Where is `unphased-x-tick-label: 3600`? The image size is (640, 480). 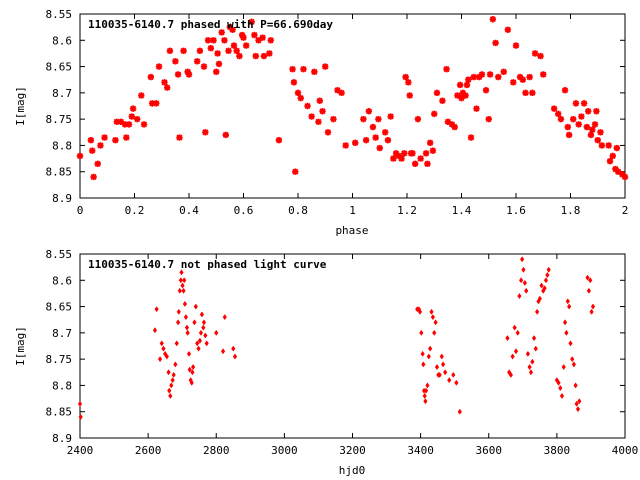 unphased-x-tick-label: 3600 is located at coordinates (489, 450).